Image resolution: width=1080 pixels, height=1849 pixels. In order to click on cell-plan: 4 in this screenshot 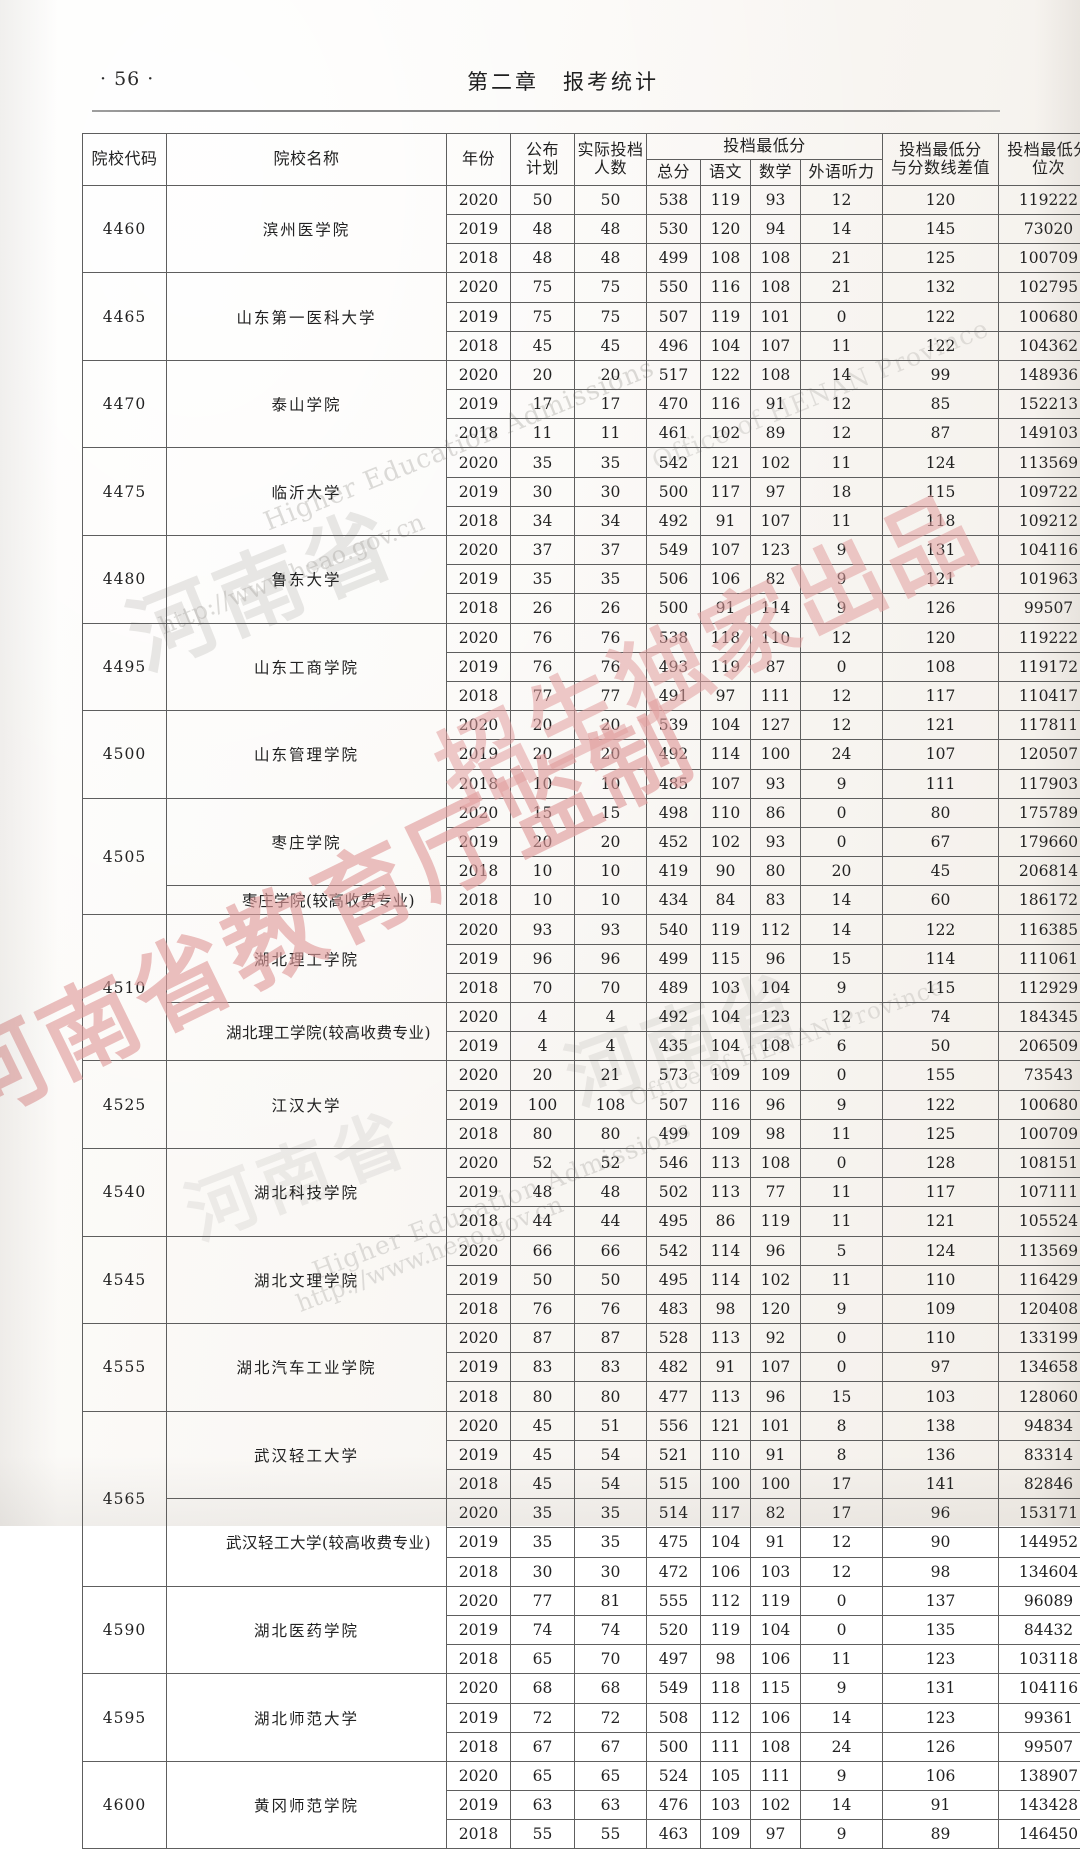, I will do `click(543, 1046)`.